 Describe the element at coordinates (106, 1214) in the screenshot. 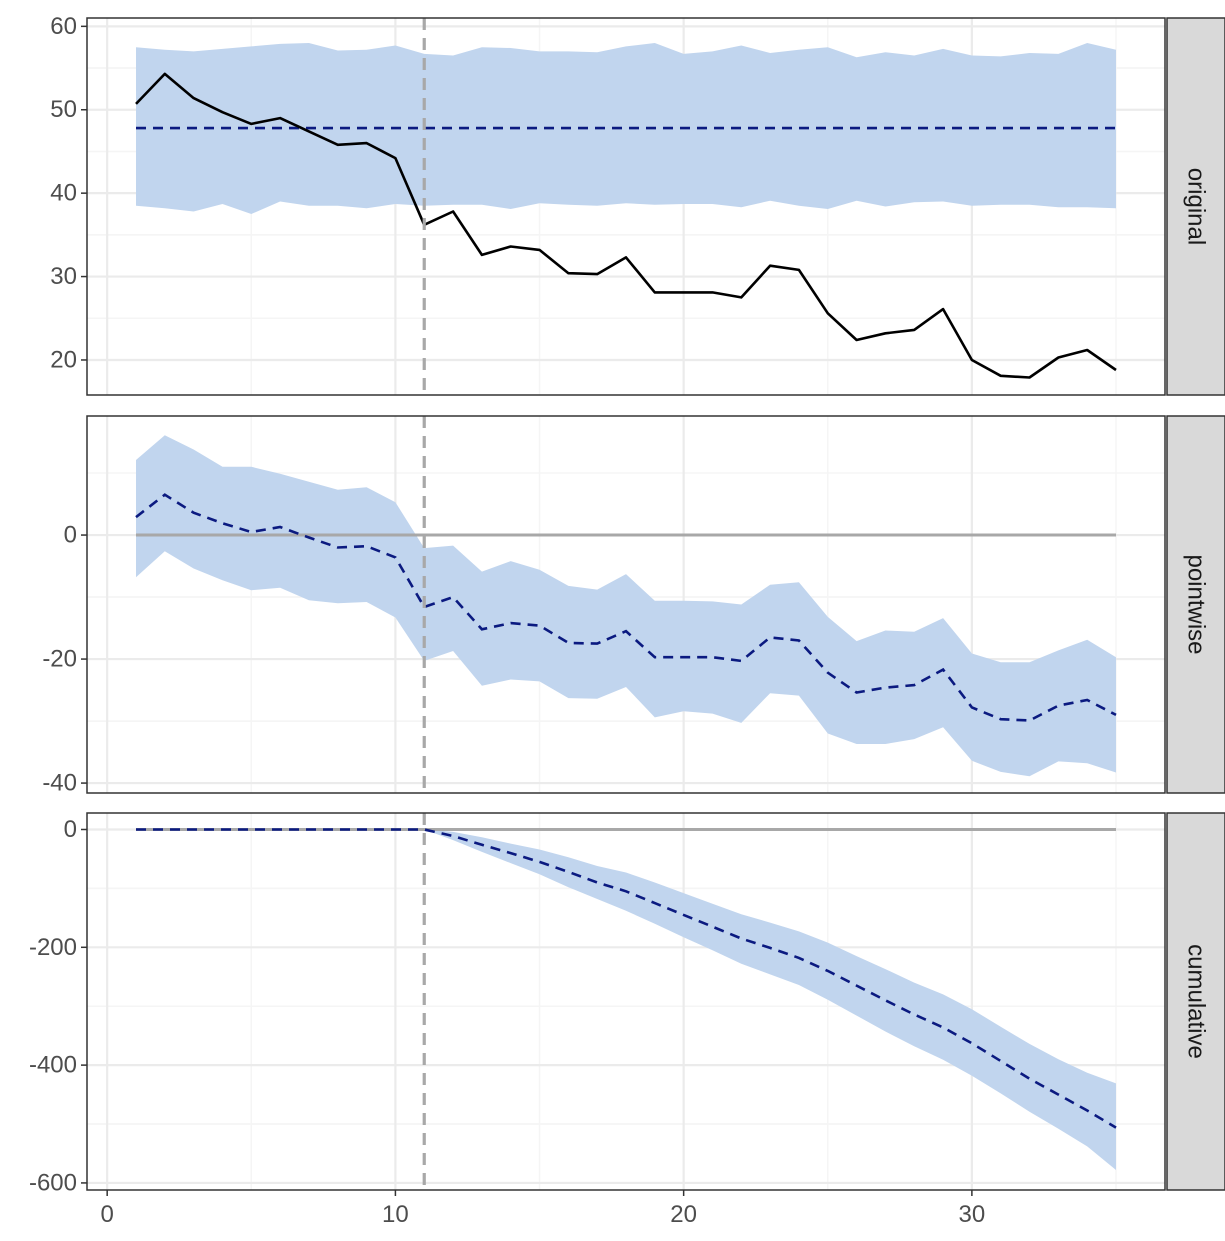

I see `x-tick-label: 0` at that location.